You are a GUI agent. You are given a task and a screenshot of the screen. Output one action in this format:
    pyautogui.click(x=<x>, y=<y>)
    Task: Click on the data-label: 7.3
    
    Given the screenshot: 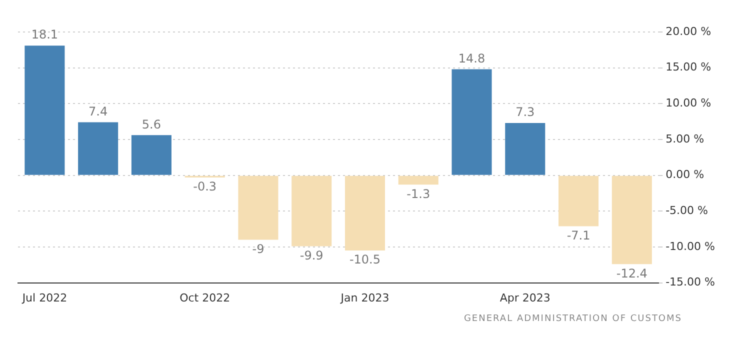 What is the action you would take?
    pyautogui.click(x=525, y=112)
    